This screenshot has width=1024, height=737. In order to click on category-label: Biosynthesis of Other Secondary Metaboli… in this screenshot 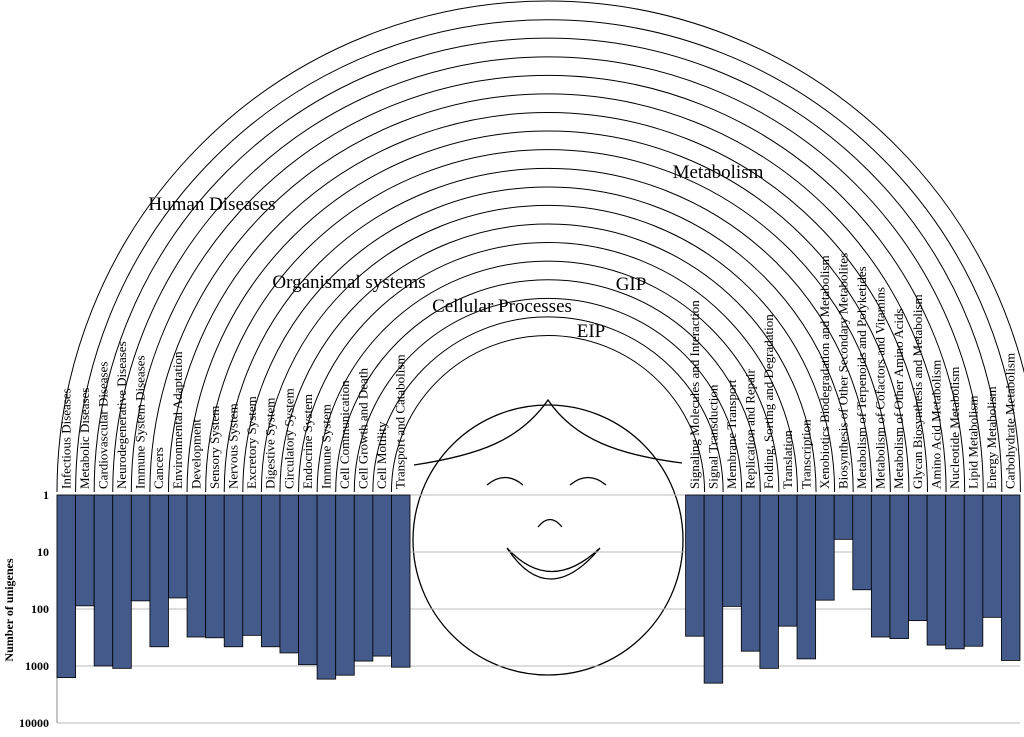, I will do `click(842, 371)`.